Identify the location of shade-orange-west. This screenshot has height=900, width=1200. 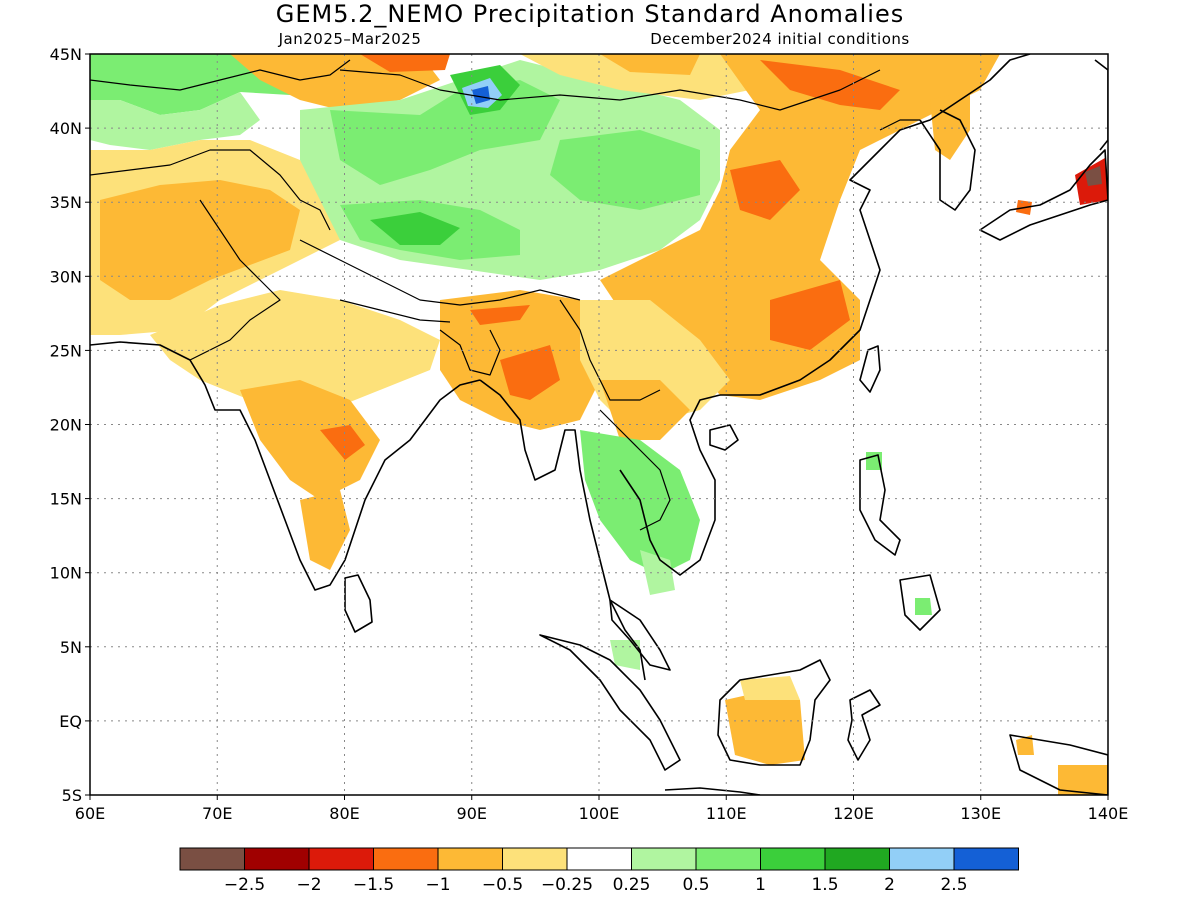
(200, 240).